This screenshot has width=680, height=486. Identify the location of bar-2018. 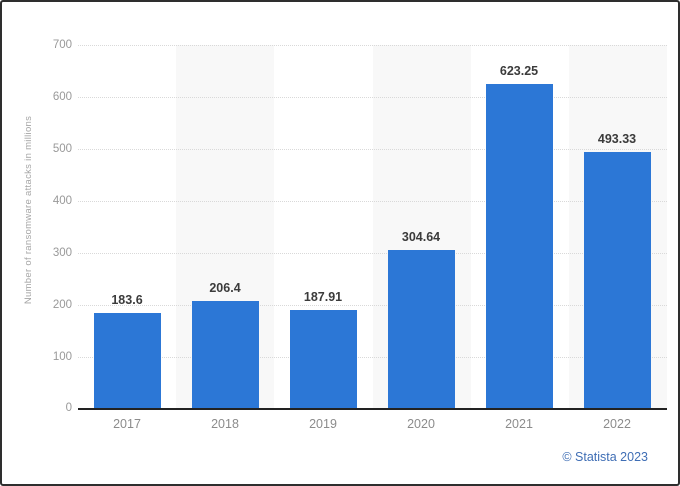
(225, 354).